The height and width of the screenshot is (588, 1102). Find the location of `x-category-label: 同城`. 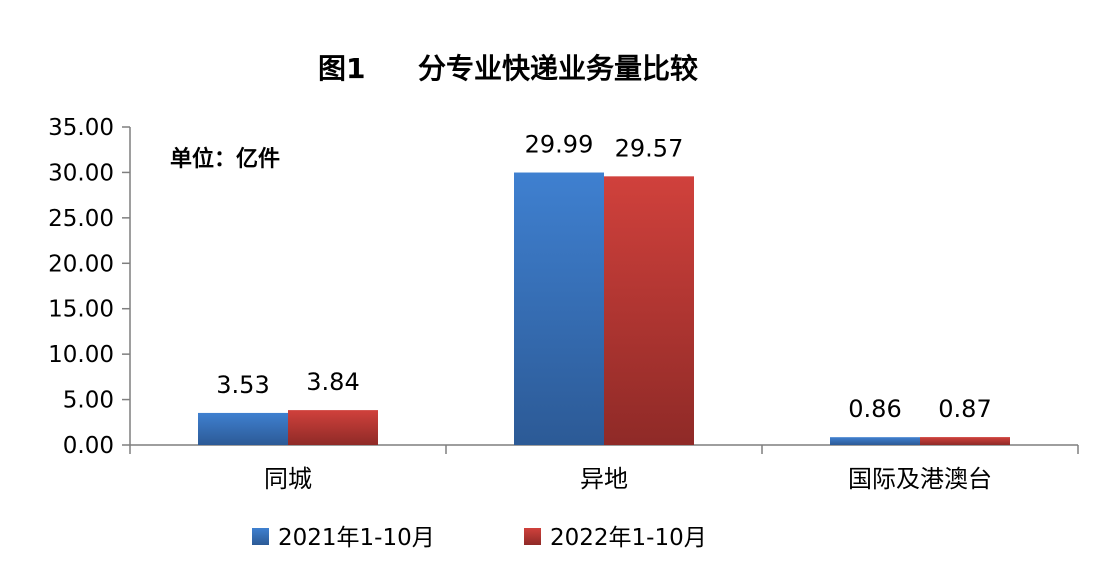

x-category-label: 同城 is located at coordinates (288, 479).